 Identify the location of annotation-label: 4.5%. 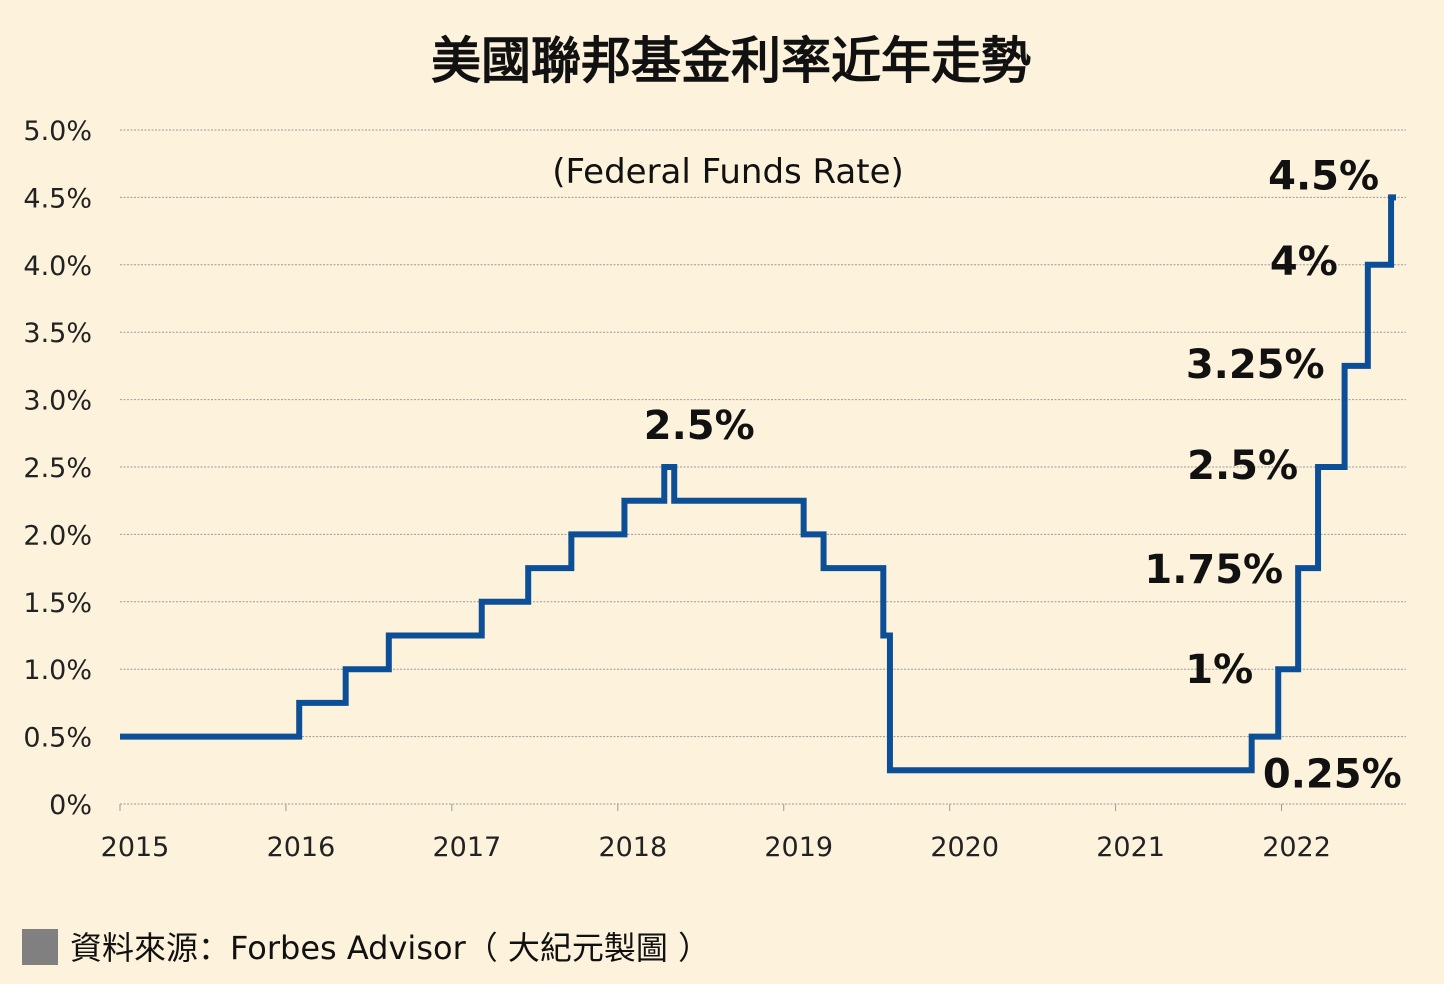
(1323, 176).